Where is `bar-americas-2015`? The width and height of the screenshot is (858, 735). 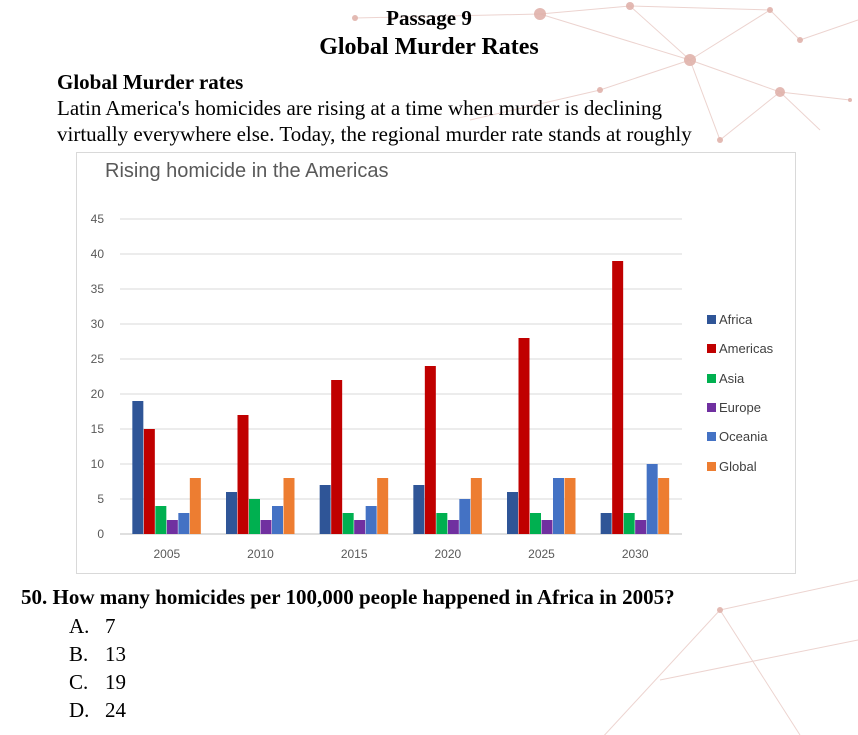 bar-americas-2015 is located at coordinates (337, 457).